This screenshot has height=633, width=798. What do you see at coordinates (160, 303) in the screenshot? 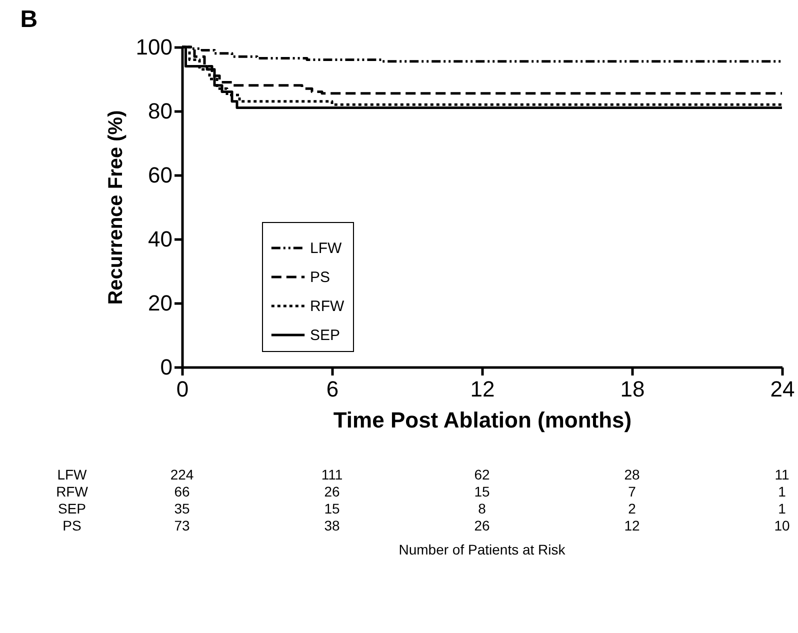
I see `y-tick-label: 20` at bounding box center [160, 303].